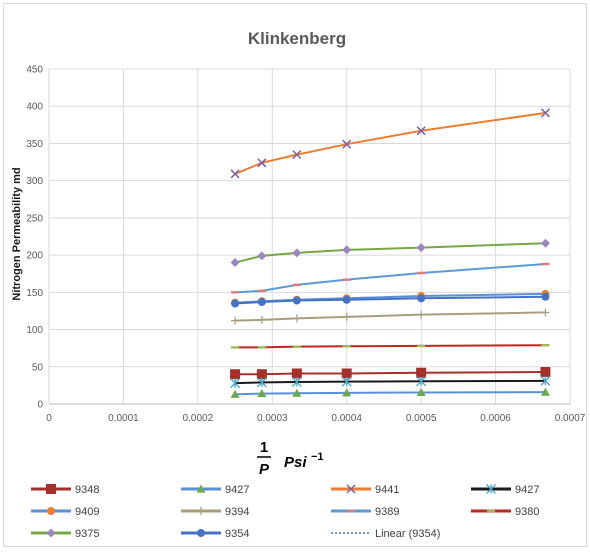  Describe the element at coordinates (49, 418) in the screenshot. I see `x-tick-label: 0` at that location.